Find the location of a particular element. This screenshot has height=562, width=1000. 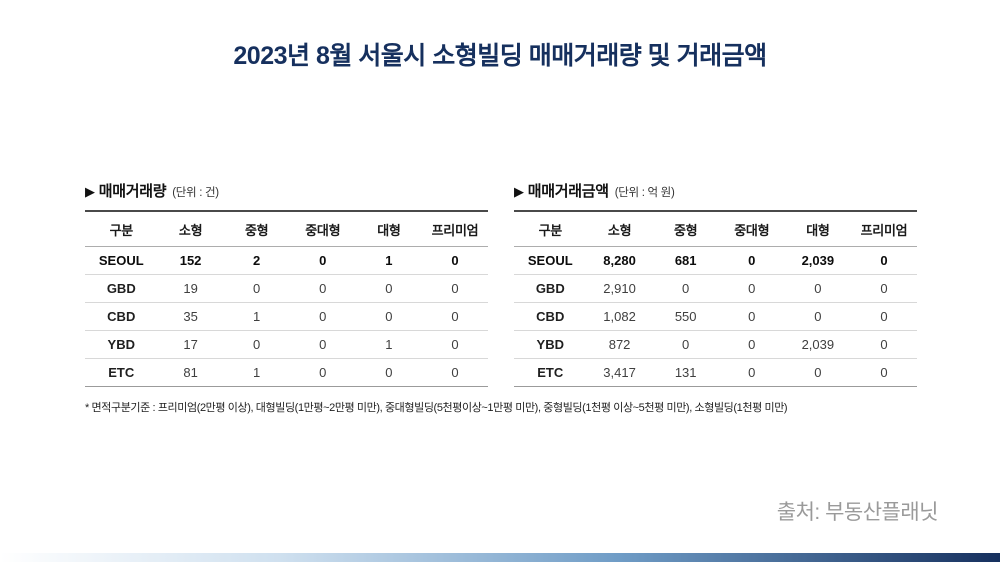

amount-table-heading: ▶ 매매거래금액 (단위 : 억 원) is located at coordinates (715, 190).